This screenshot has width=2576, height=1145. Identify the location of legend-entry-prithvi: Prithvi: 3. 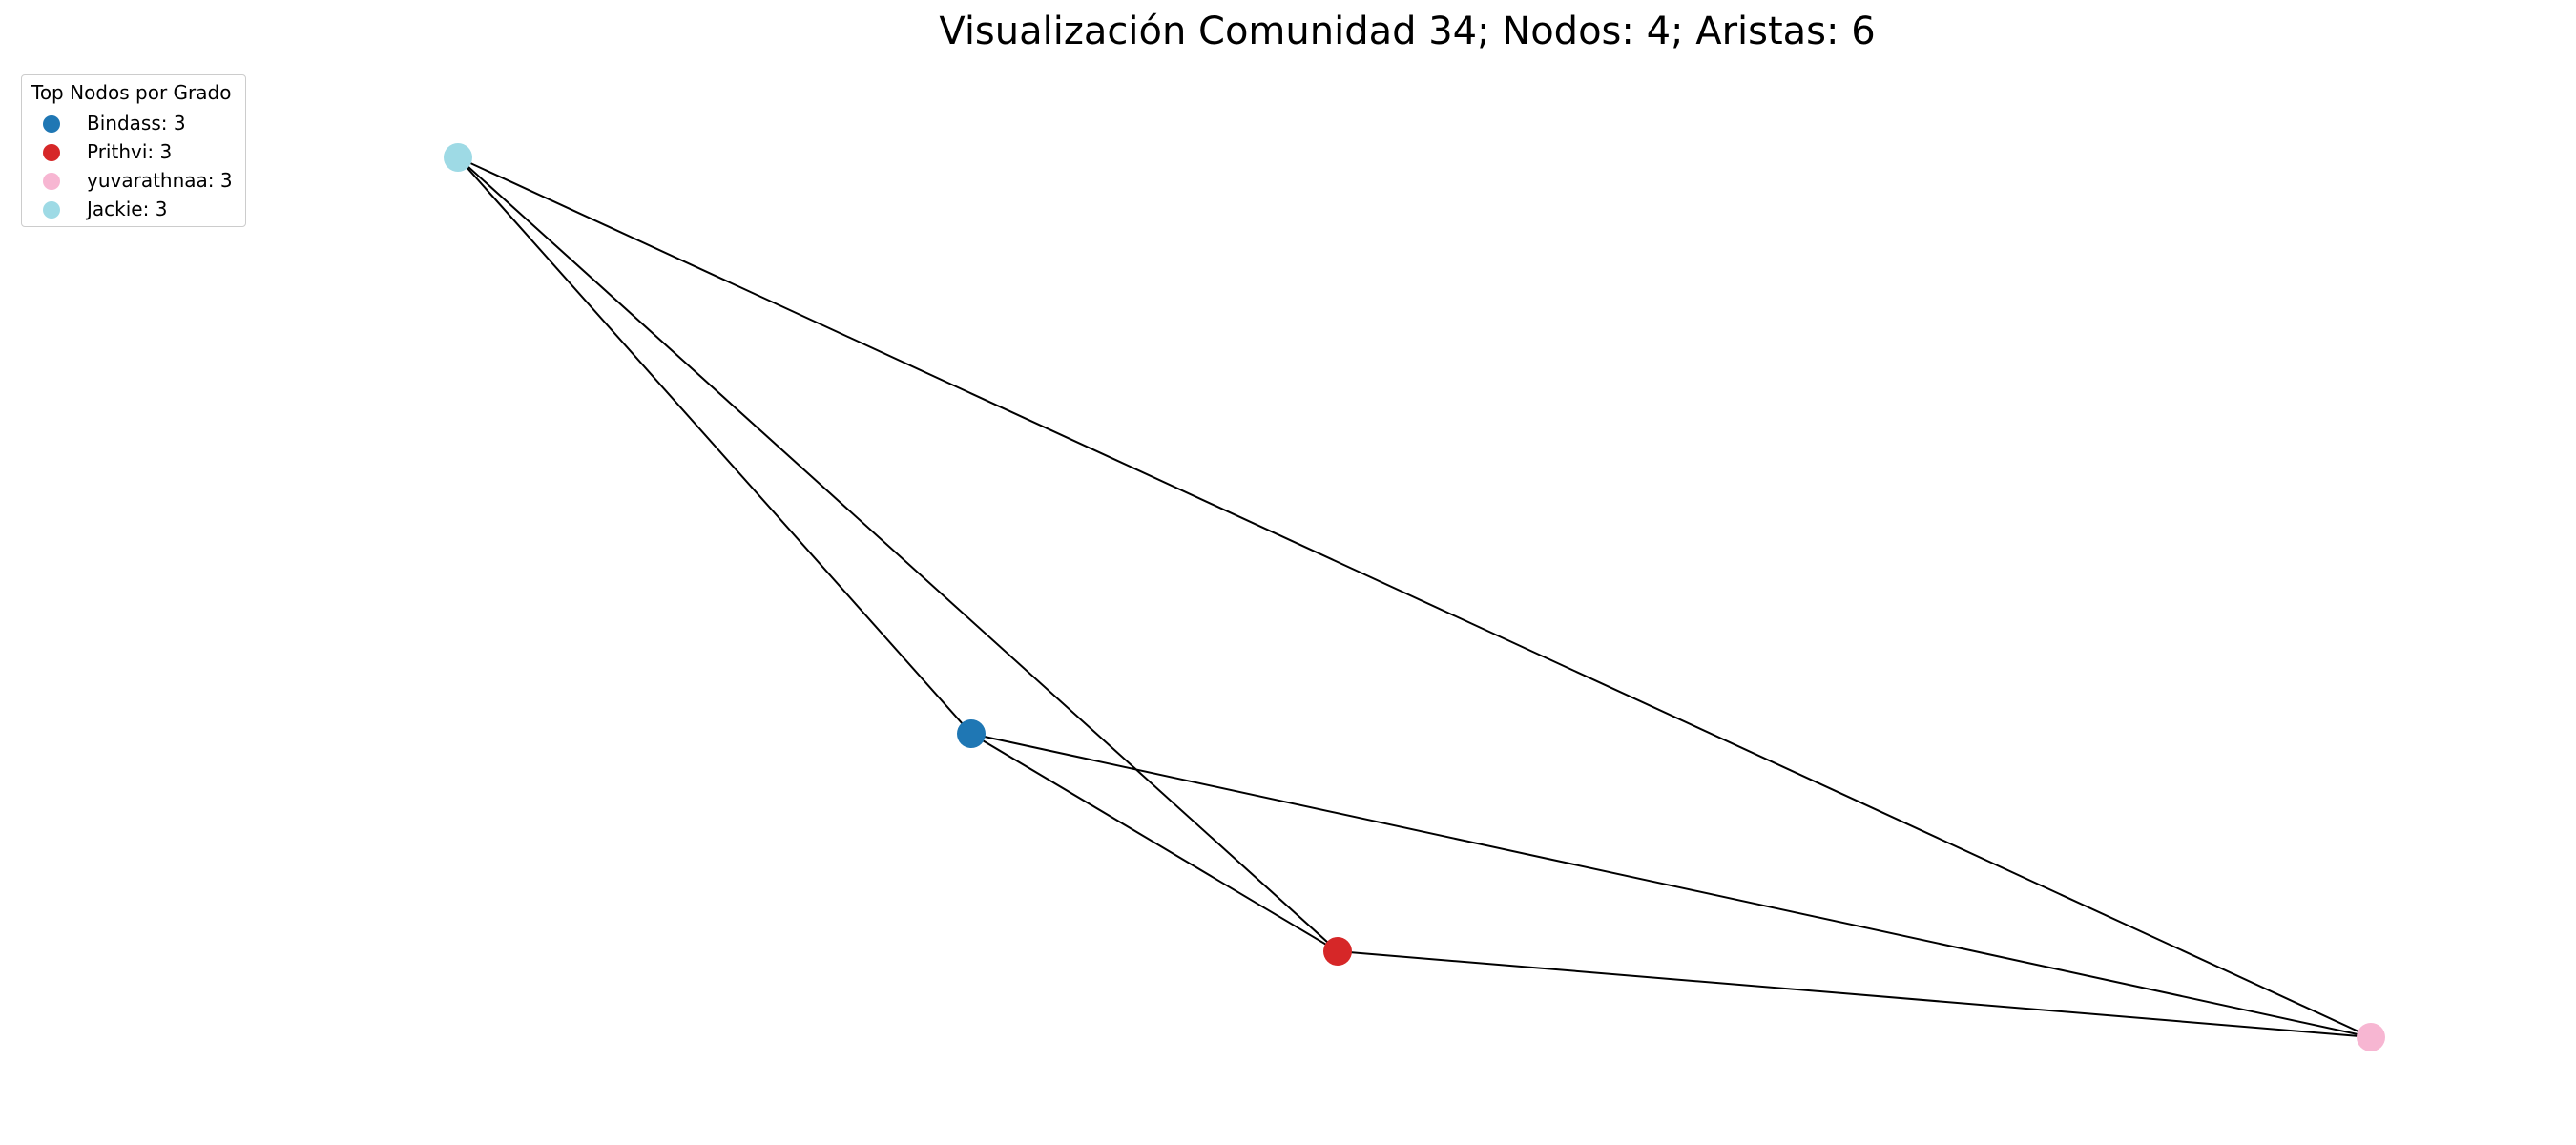
(133, 152).